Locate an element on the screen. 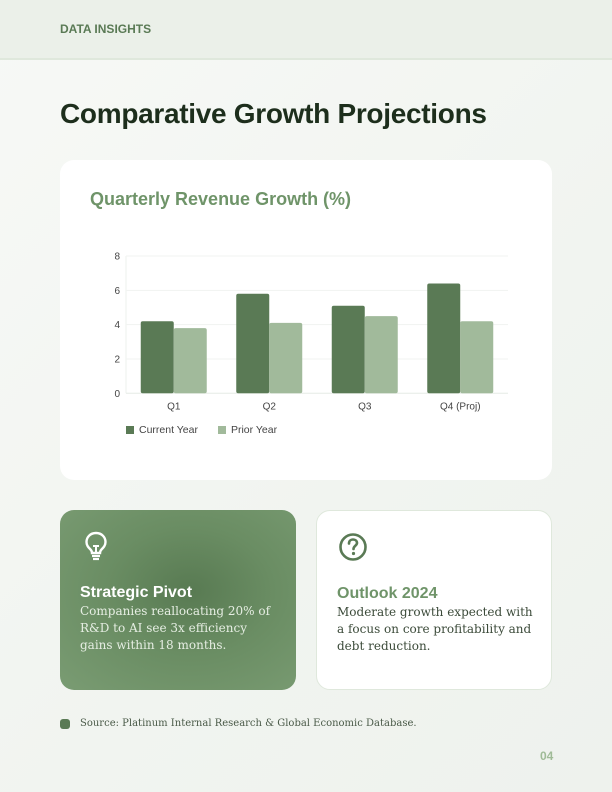 Image resolution: width=612 pixels, height=792 pixels. section-label: DATA INSIGHTS is located at coordinates (106, 29).